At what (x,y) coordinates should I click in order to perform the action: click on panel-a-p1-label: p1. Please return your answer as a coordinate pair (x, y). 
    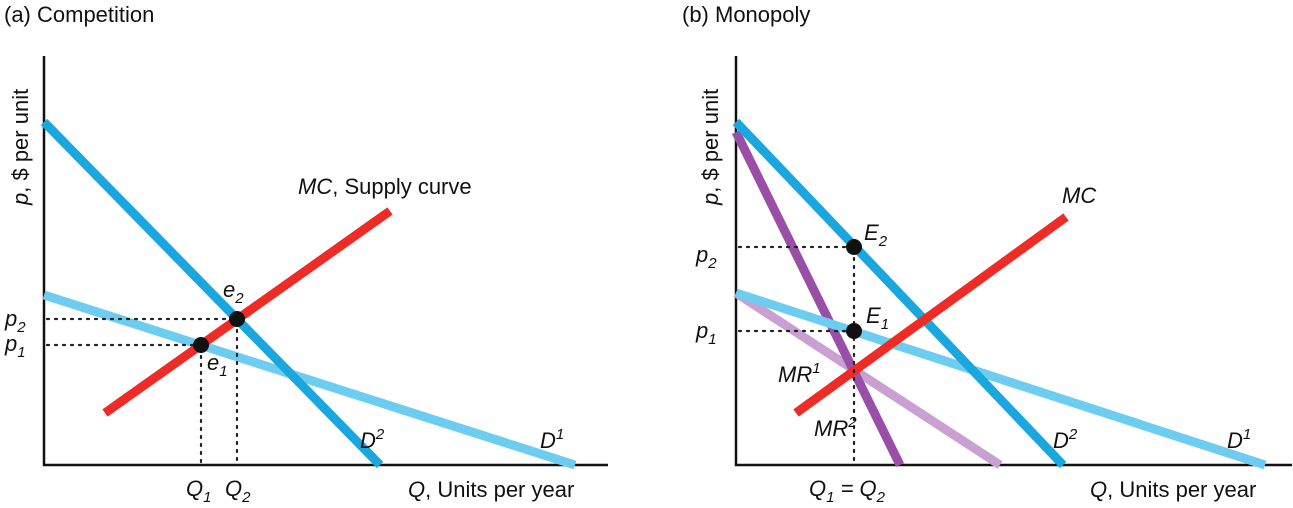
    Looking at the image, I should click on (15, 346).